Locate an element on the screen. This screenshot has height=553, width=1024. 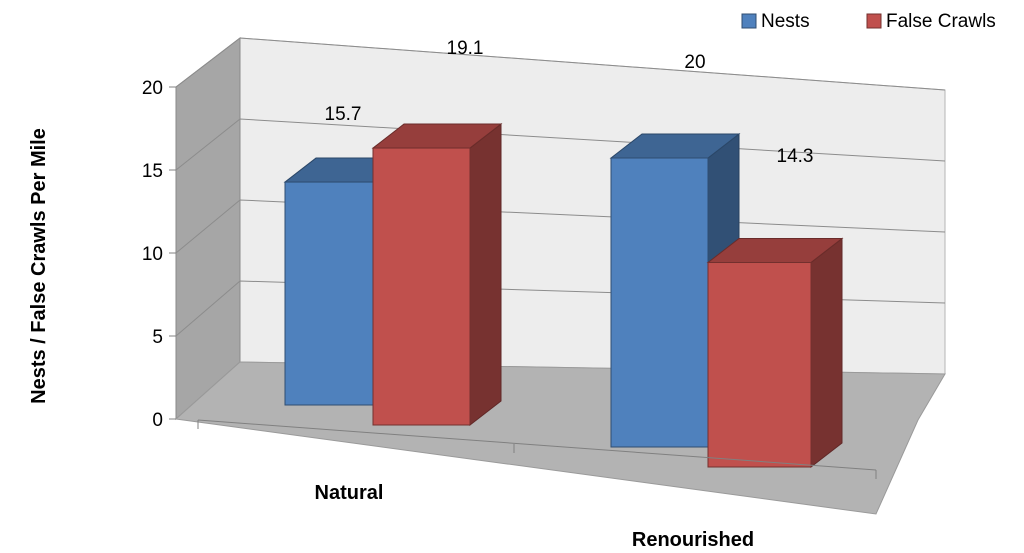
data-labels: 15.7 19.1 20 14.3 is located at coordinates (569, 102).